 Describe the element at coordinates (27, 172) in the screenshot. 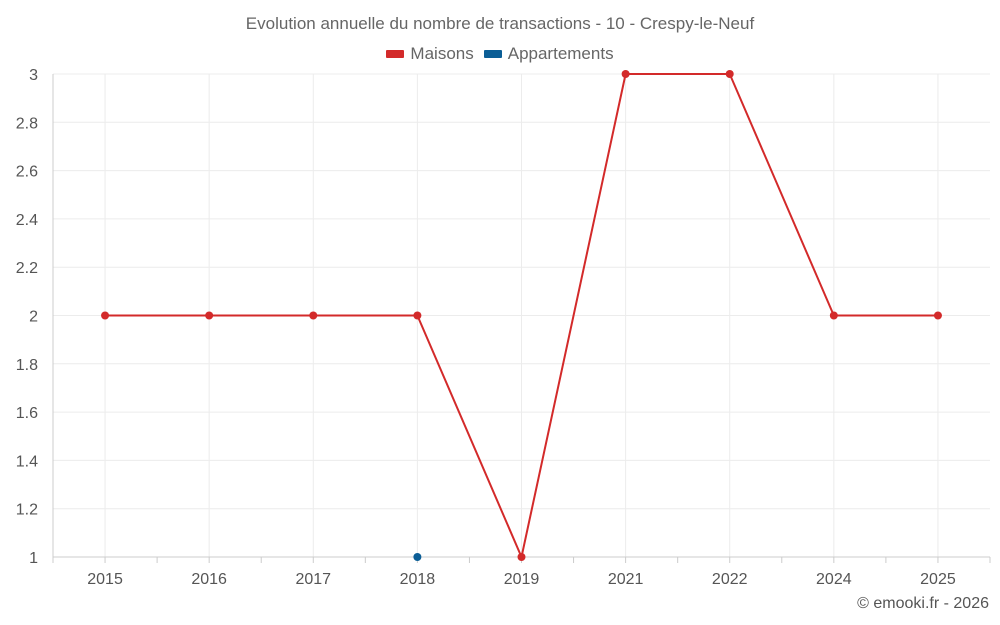

I see `y-tick-label: 2.6` at that location.